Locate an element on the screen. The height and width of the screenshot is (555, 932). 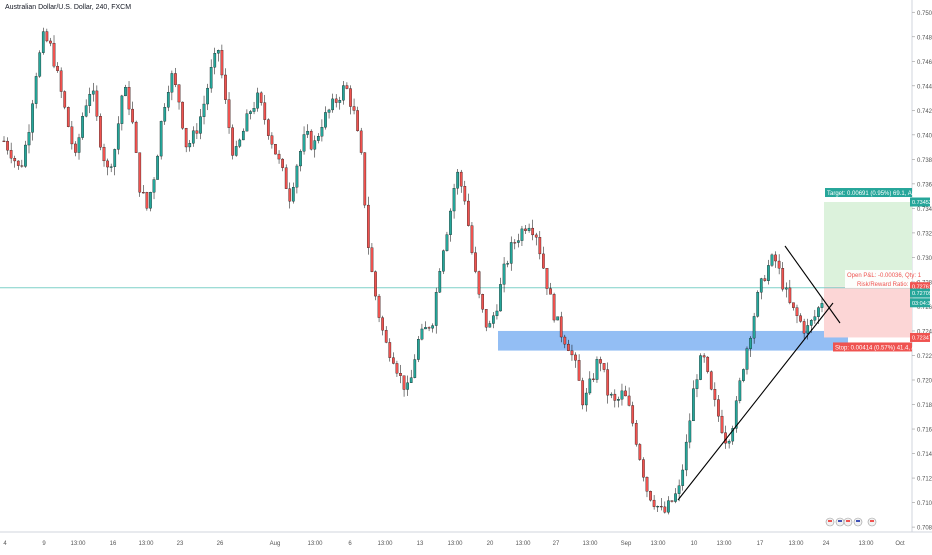
x-tick-label: Aug is located at coordinates (275, 544).